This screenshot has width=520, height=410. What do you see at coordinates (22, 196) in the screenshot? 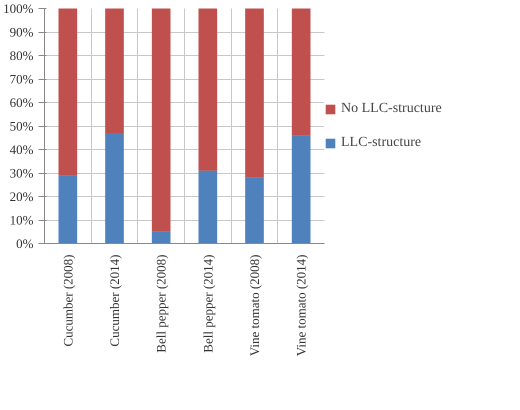
I see `y-tick-label: 20%` at bounding box center [22, 196].